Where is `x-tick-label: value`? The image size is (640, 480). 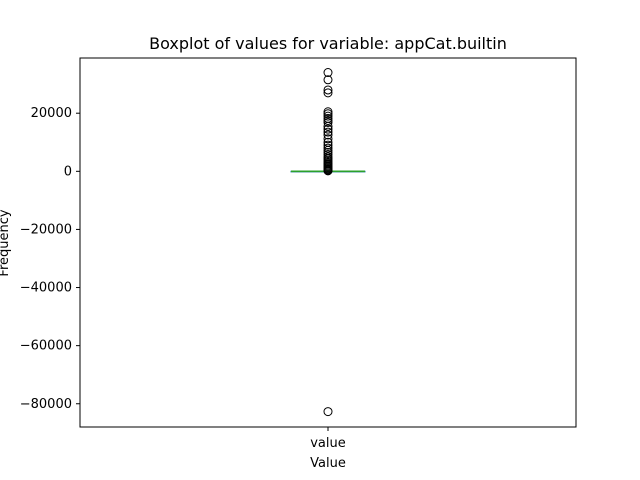
x-tick-label: value is located at coordinates (328, 443).